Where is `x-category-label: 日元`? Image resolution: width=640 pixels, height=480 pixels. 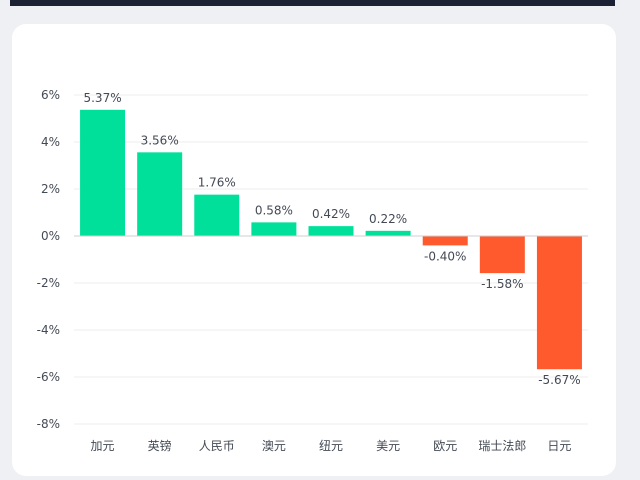 x-category-label: 日元 is located at coordinates (559, 446).